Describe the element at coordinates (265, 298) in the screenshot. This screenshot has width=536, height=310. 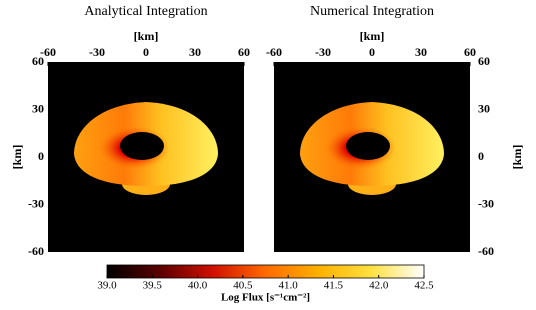
I see `colorbar-label: Log Flux [s⁻¹cm⁻²]` at that location.